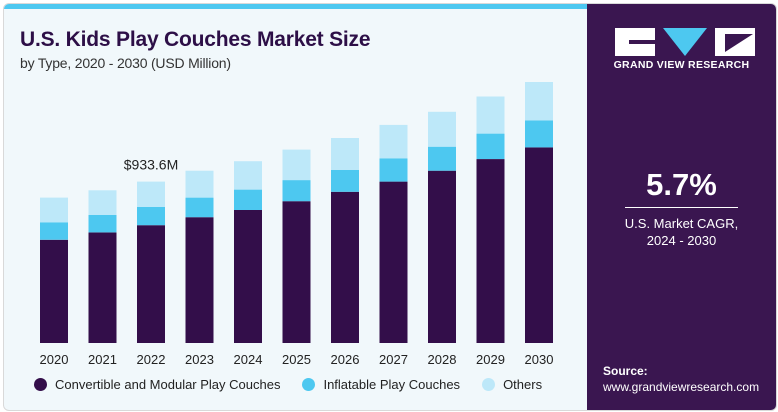  I want to click on x-tick-label-2024: 2024, so click(248, 359).